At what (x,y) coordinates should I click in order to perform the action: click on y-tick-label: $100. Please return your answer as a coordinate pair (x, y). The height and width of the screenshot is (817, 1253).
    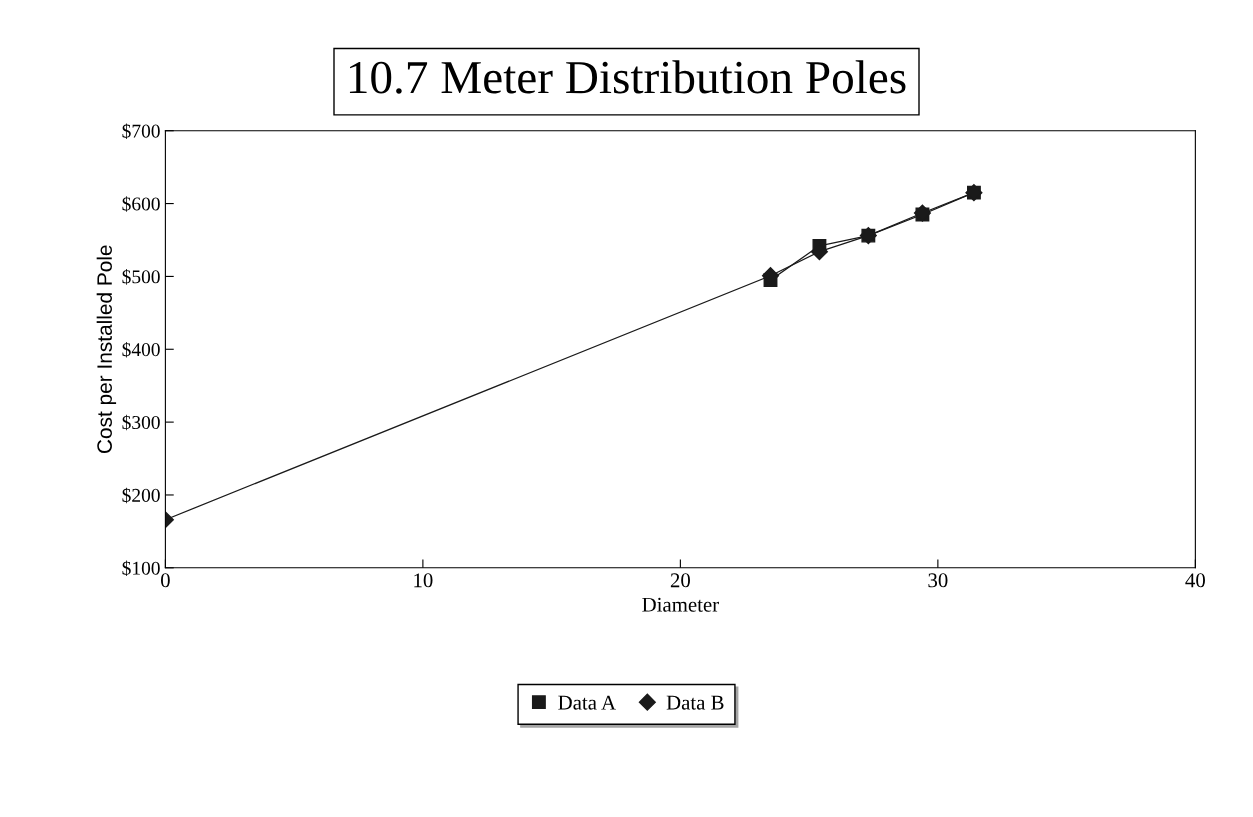
    Looking at the image, I should click on (141, 568).